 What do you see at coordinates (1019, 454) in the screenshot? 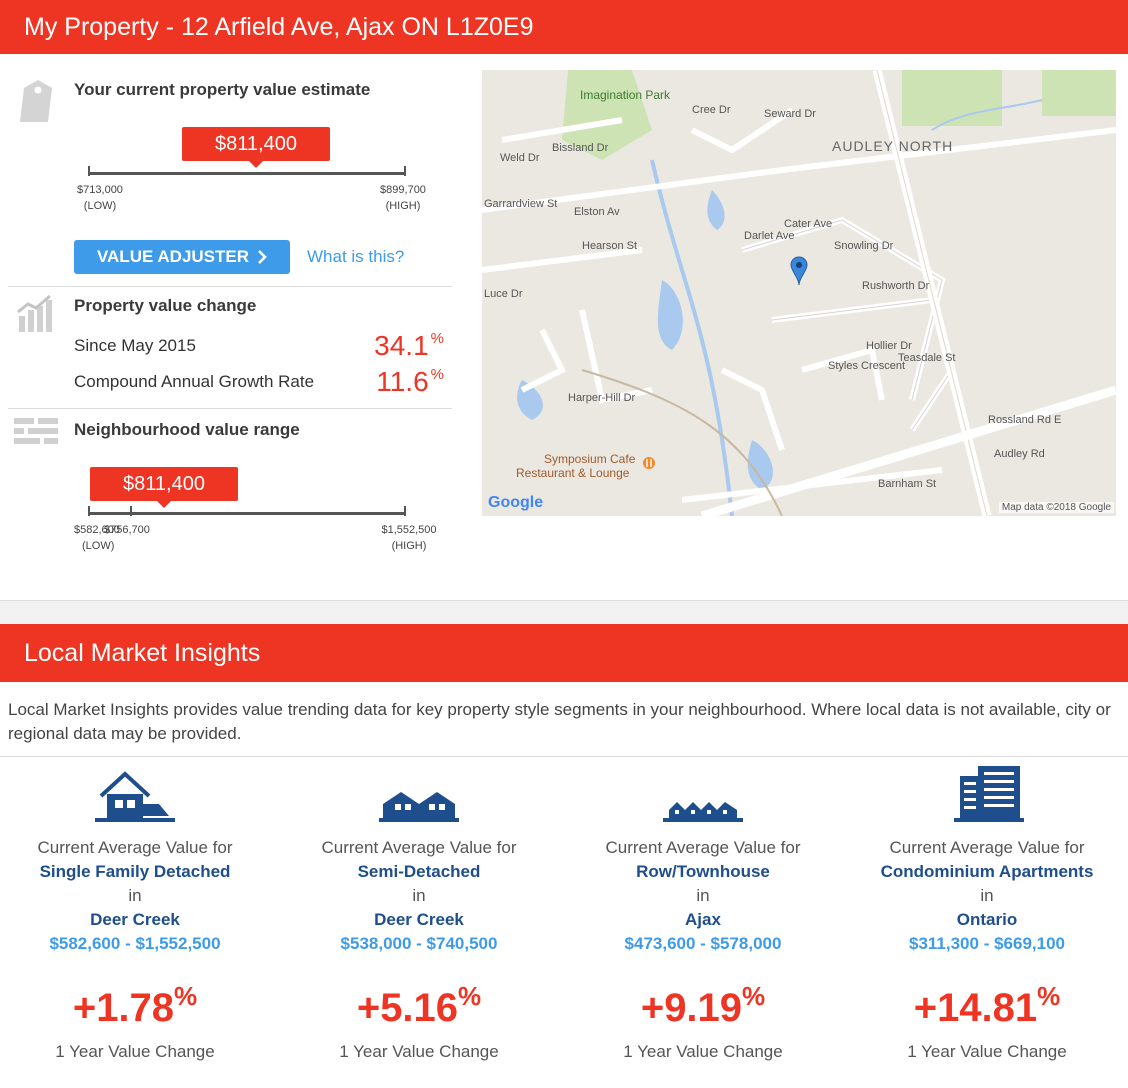
I see `map-label: Audley Rd` at bounding box center [1019, 454].